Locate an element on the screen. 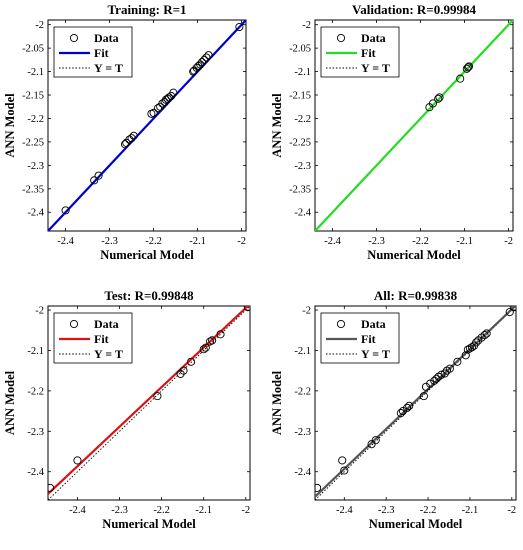  chart-title: Validation: R=0.99984 is located at coordinates (414, 9).